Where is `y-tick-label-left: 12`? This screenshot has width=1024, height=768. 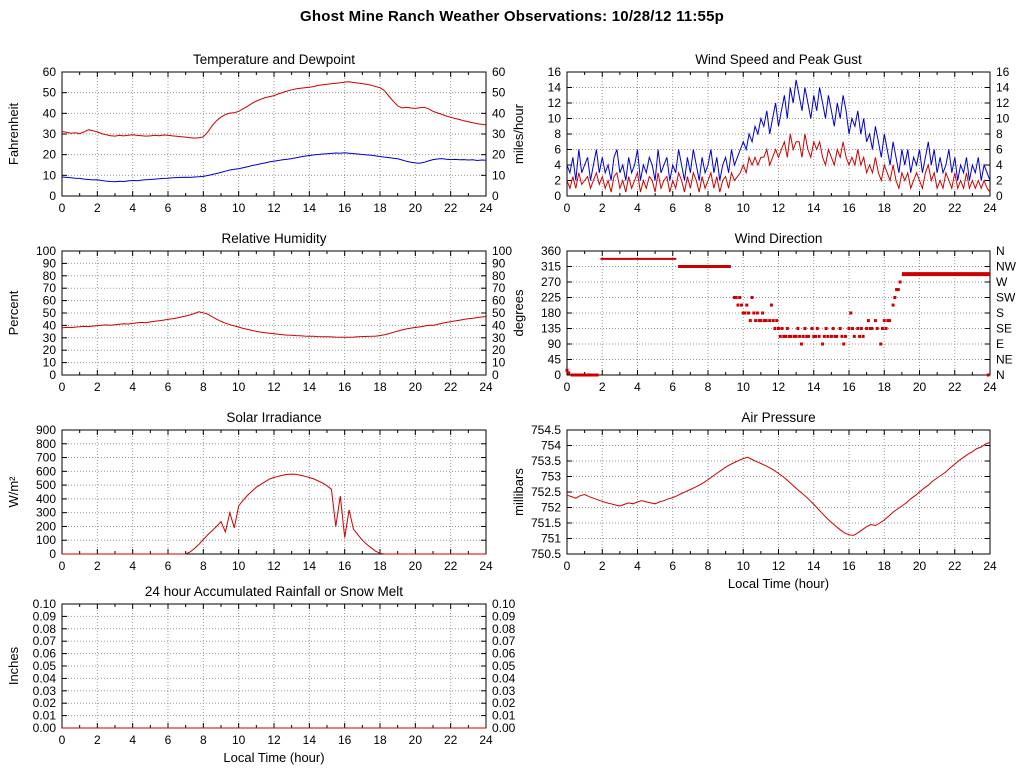 y-tick-label-left: 12 is located at coordinates (555, 103).